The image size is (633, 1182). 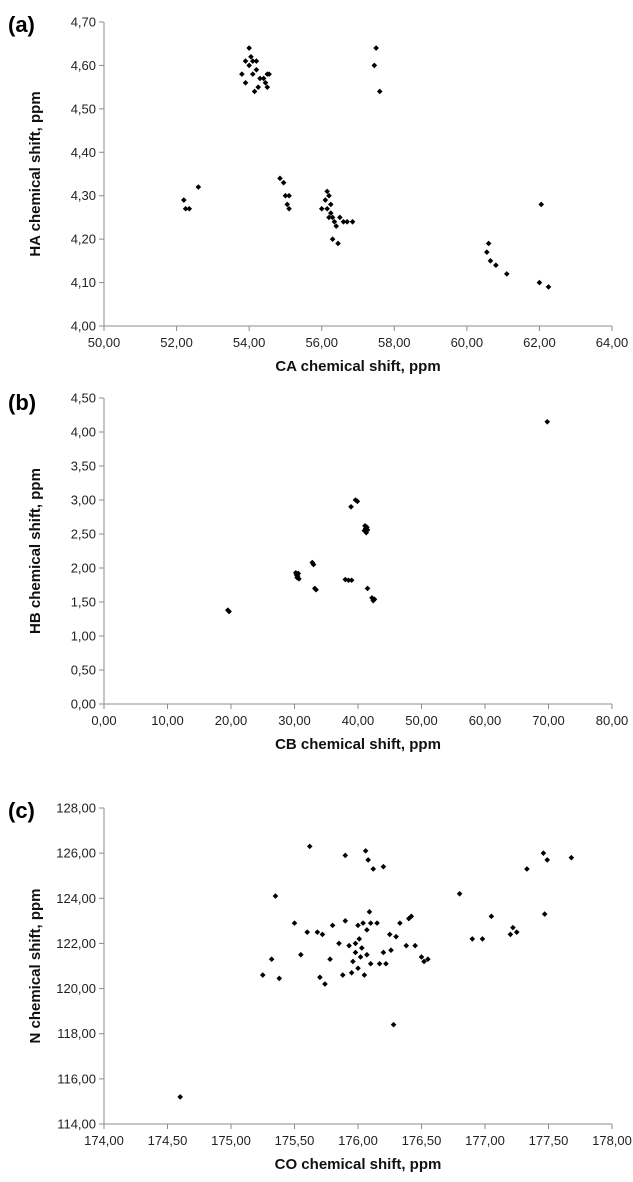 What do you see at coordinates (612, 1140) in the screenshot?
I see `x-tick-label: 178,00` at bounding box center [612, 1140].